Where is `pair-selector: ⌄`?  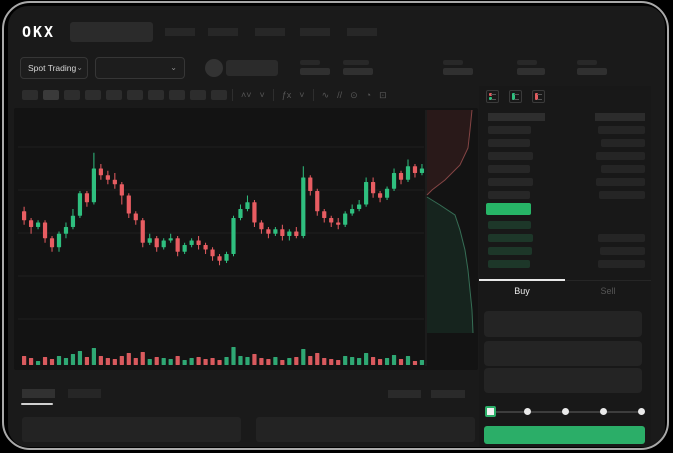 pair-selector: ⌄ is located at coordinates (140, 68).